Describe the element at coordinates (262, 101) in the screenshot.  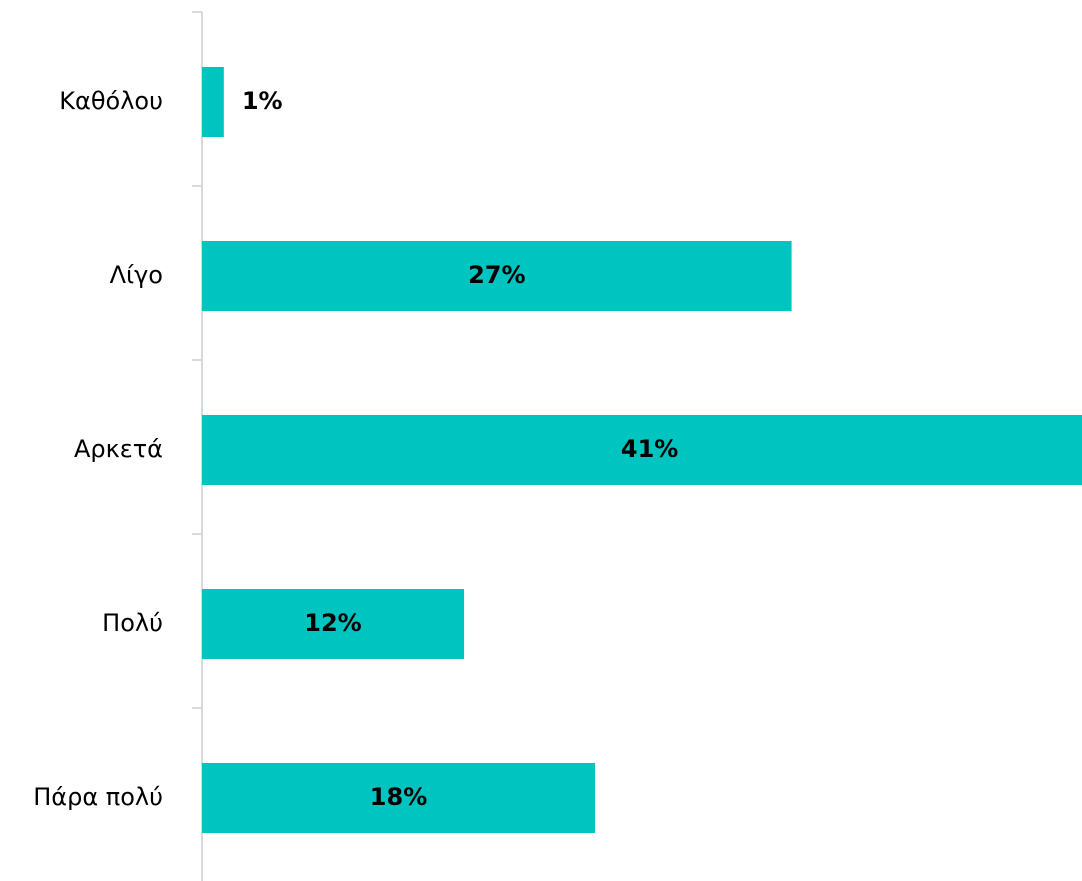
I see `value-label: 1%` at that location.